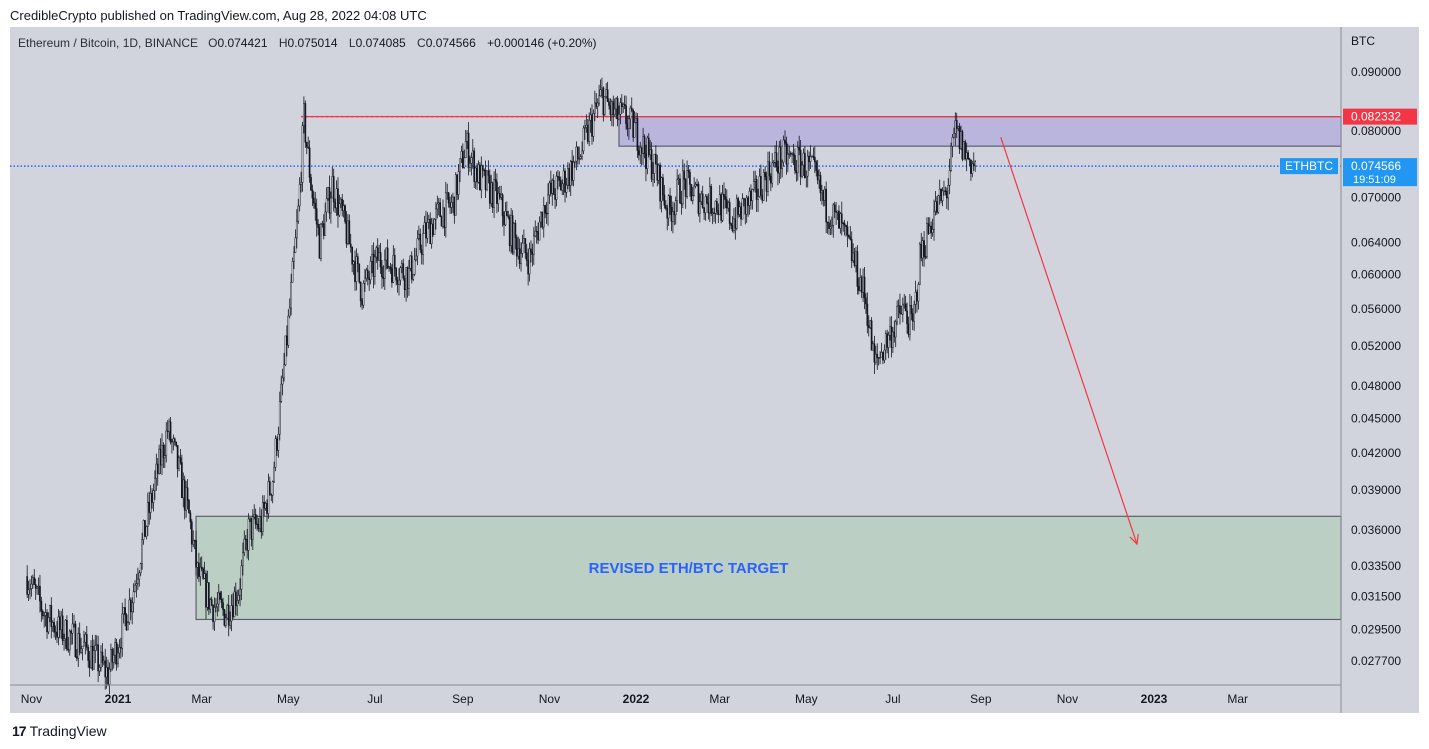 This screenshot has width=1429, height=749. What do you see at coordinates (1374, 180) in the screenshot?
I see `countdown-text: 19:51:09` at bounding box center [1374, 180].